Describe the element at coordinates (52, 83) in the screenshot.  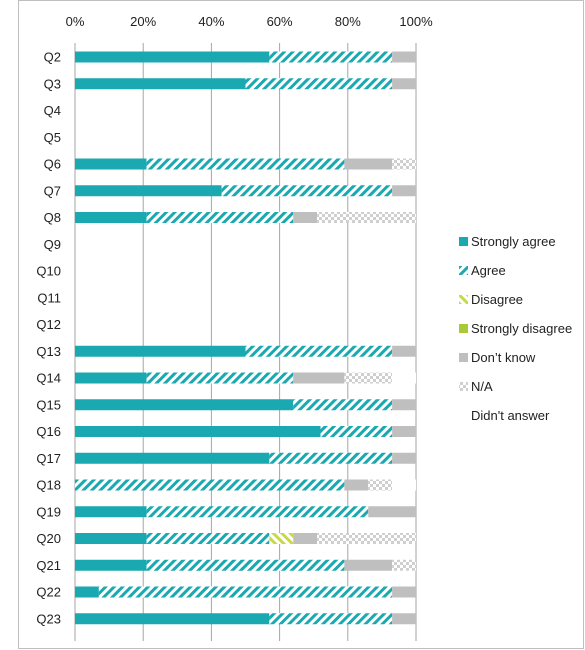
I see `category-label: Q3` at that location.